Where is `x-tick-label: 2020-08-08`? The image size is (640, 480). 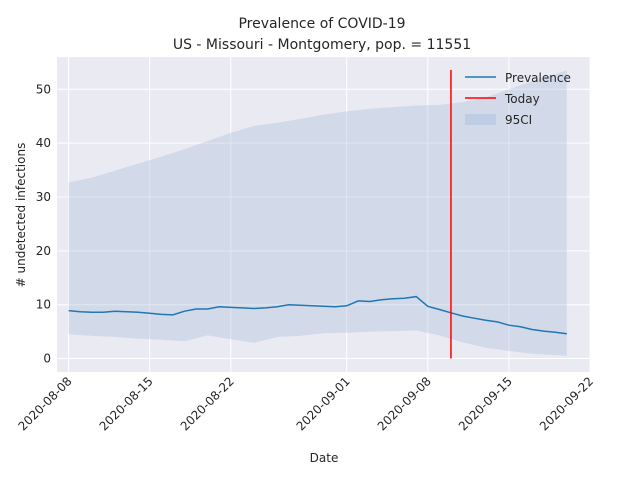 x-tick-label: 2020-08-08 is located at coordinates (44, 403).